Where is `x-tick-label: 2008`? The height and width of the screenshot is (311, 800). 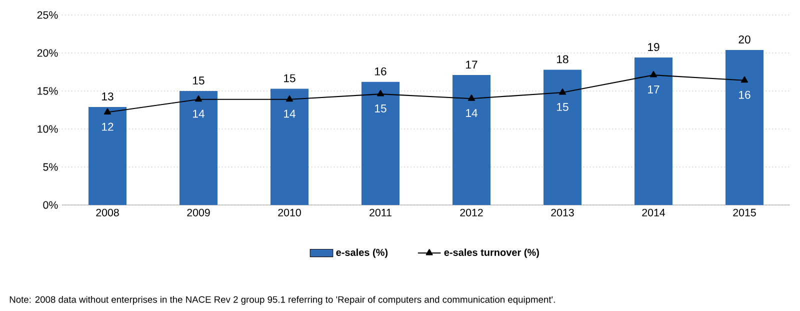 x-tick-label: 2008 is located at coordinates (107, 212).